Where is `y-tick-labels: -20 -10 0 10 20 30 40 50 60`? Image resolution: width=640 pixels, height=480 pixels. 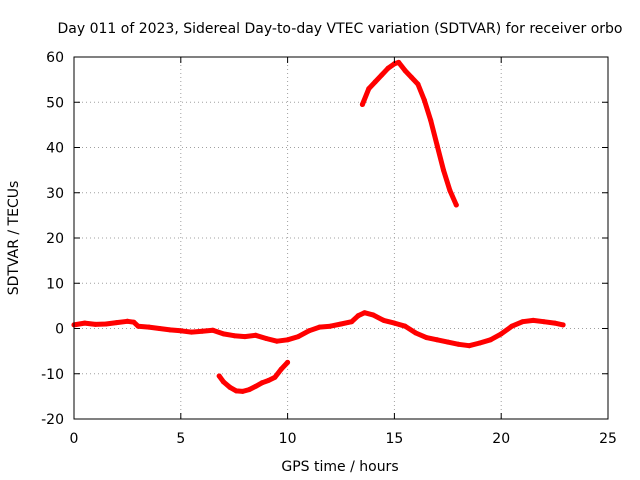 y-tick-labels: -20 -10 0 10 20 30 40 50 60 is located at coordinates (52, 239).